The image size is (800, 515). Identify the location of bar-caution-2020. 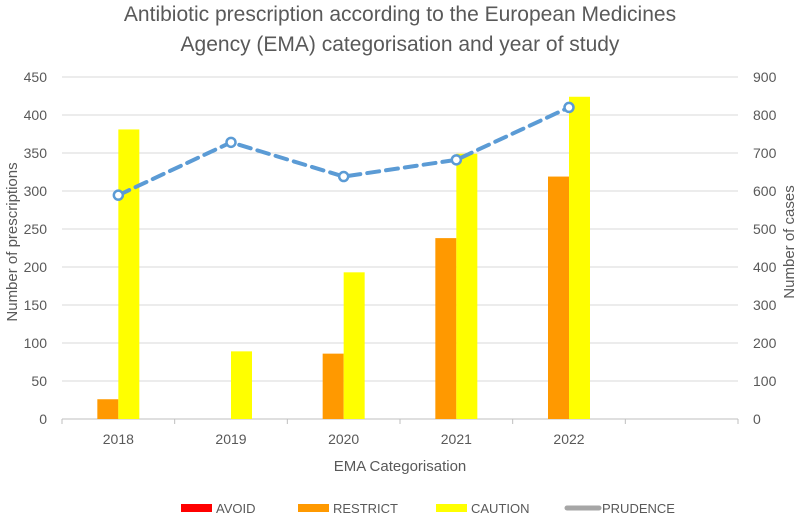
(354, 345).